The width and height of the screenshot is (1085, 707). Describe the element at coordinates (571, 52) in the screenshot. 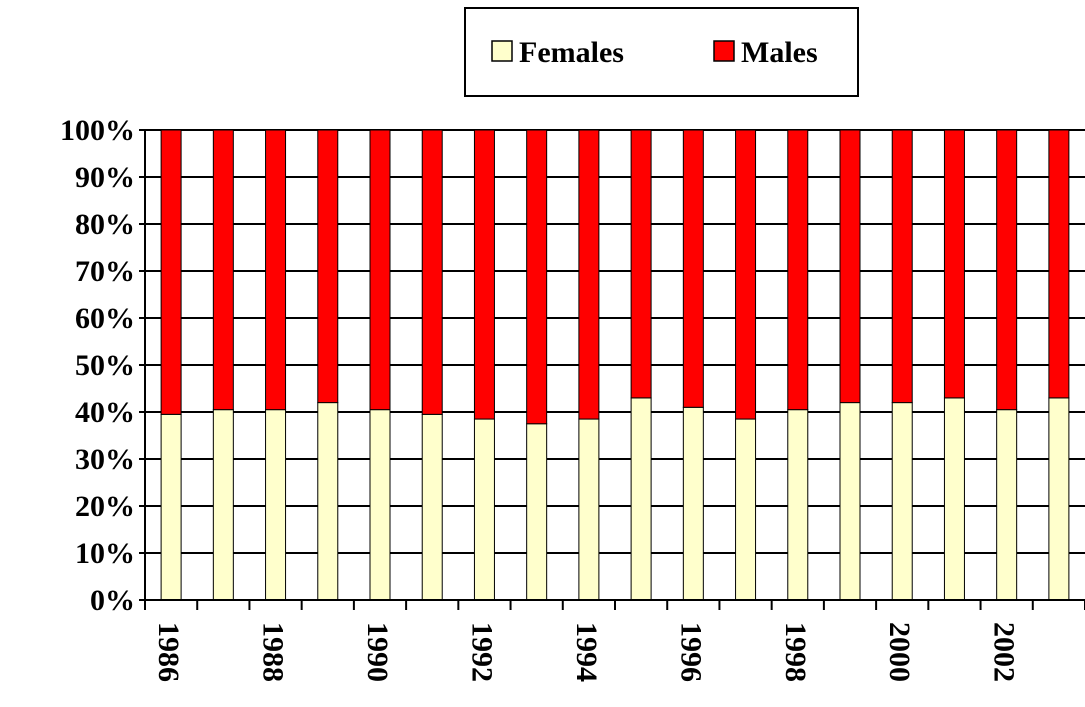

I see `legend-label: Females` at that location.